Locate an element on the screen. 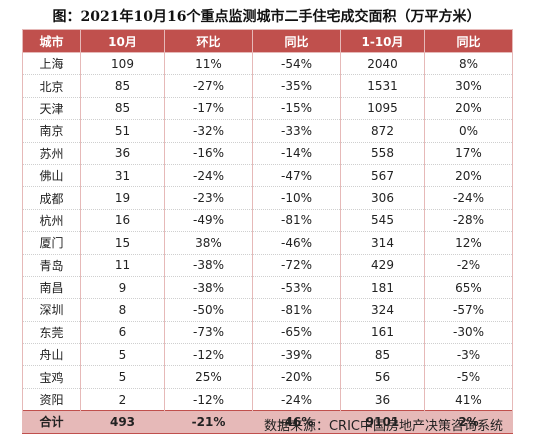  yoy-ytd-cell: -28% is located at coordinates (468, 221).